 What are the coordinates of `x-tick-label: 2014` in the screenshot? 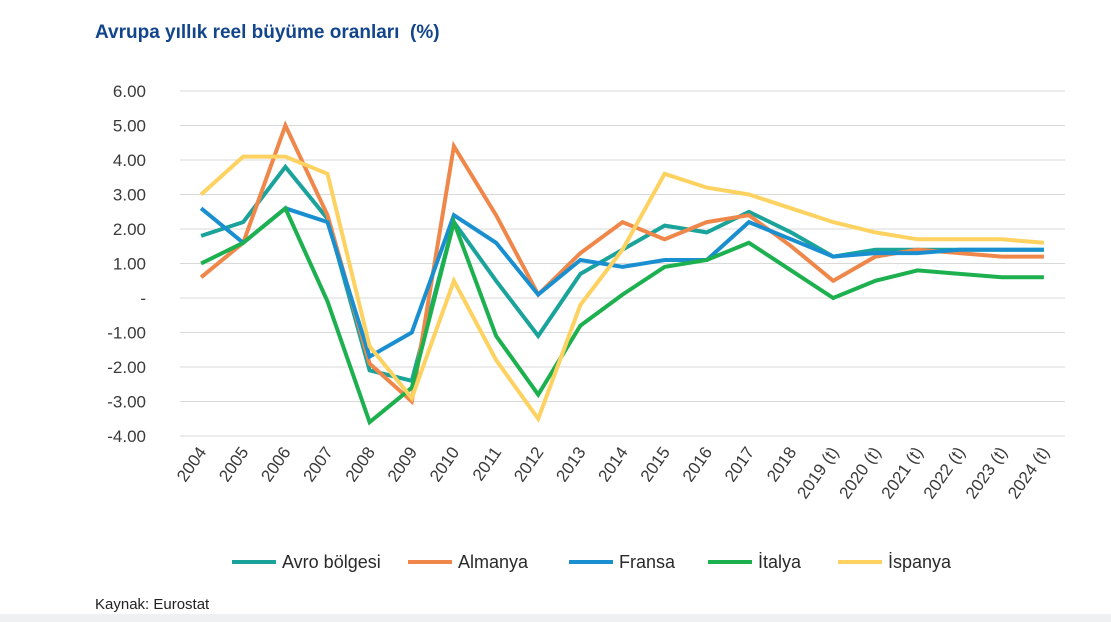 It's located at (613, 464).